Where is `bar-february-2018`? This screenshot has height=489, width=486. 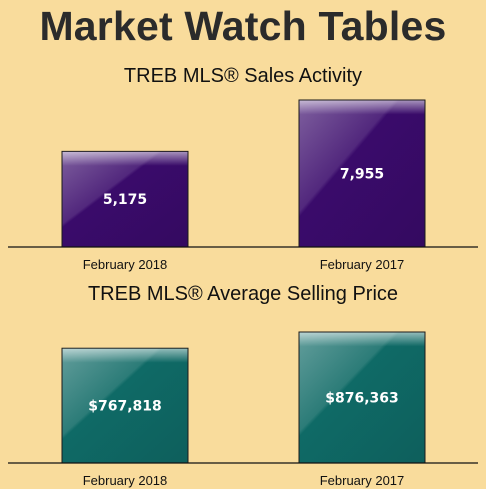
bar-february-2018 is located at coordinates (125, 199).